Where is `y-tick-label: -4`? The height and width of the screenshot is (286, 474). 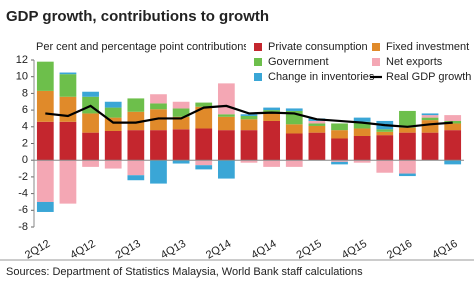 y-tick-label: -4 is located at coordinates (23, 194).